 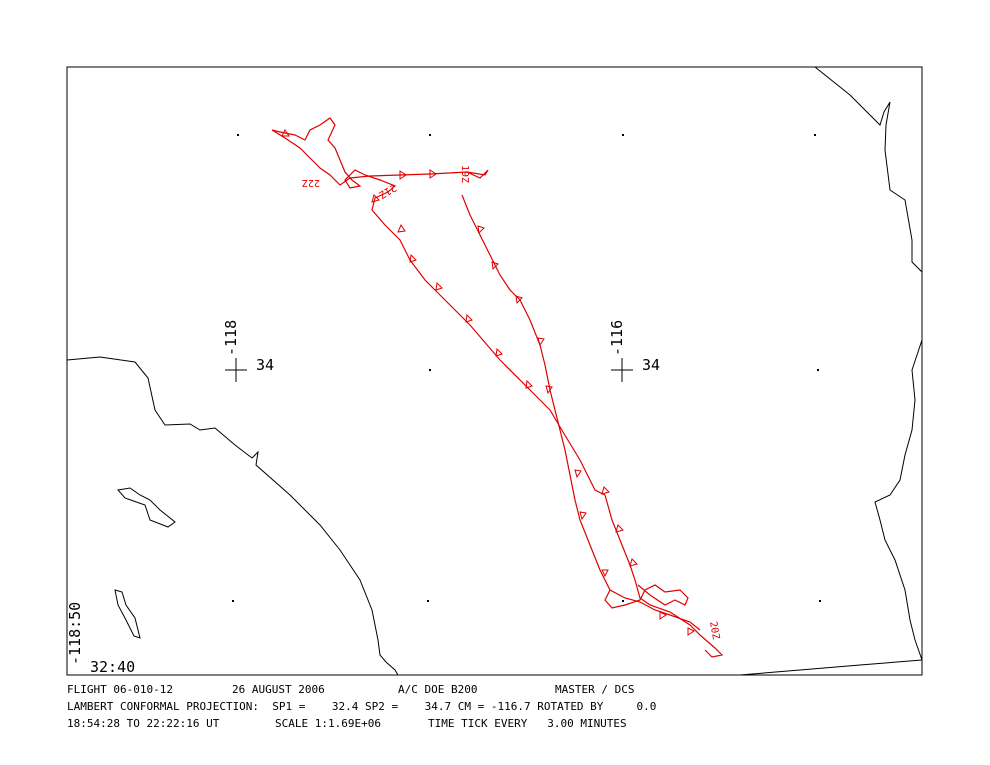 I want to click on time-label: 19Z, so click(x=464, y=174).